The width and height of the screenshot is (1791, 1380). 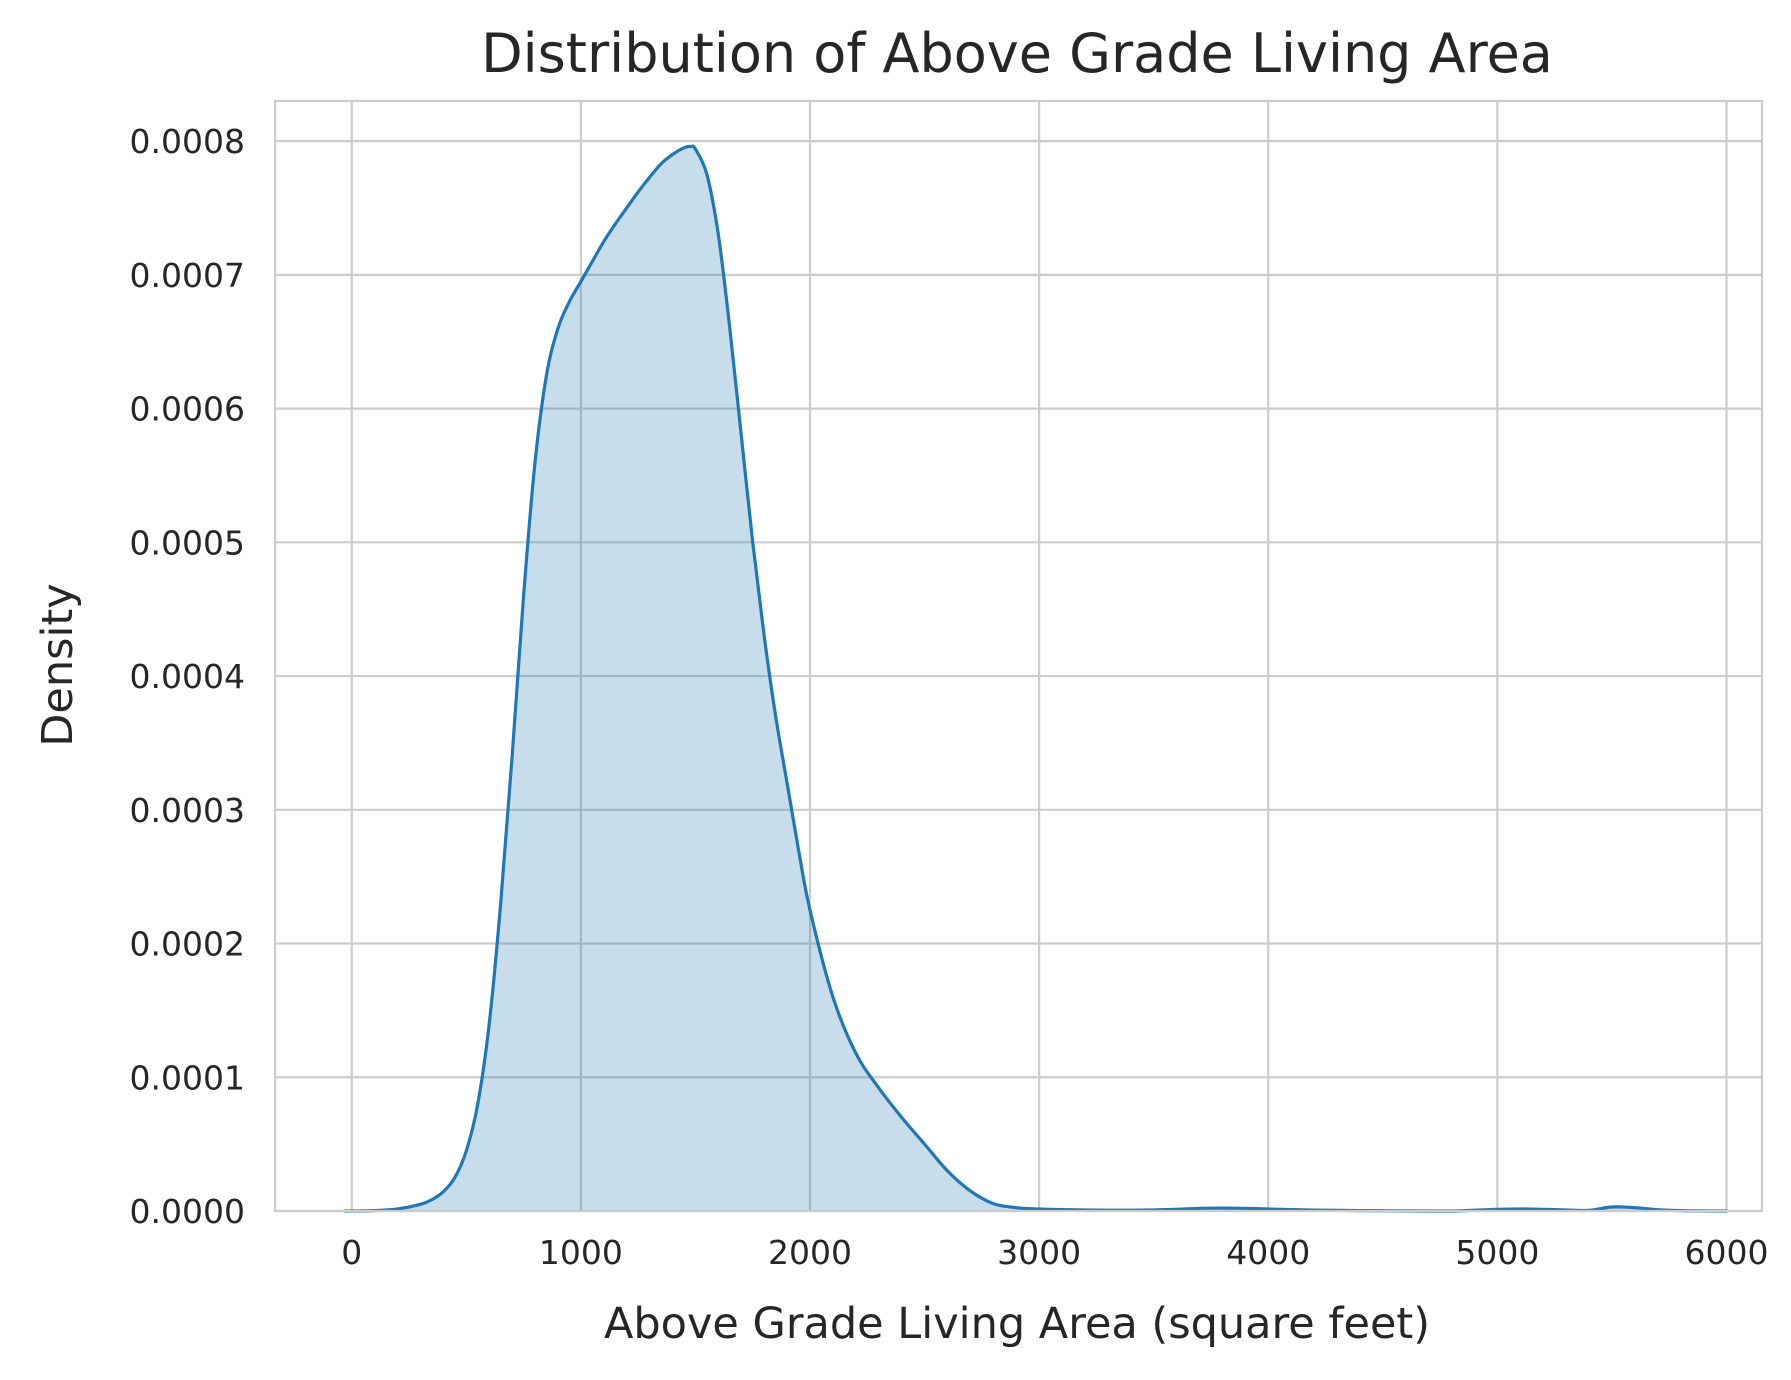 What do you see at coordinates (1017, 1324) in the screenshot?
I see `x-axis-label: Above Grade Living Area (square feet)` at bounding box center [1017, 1324].